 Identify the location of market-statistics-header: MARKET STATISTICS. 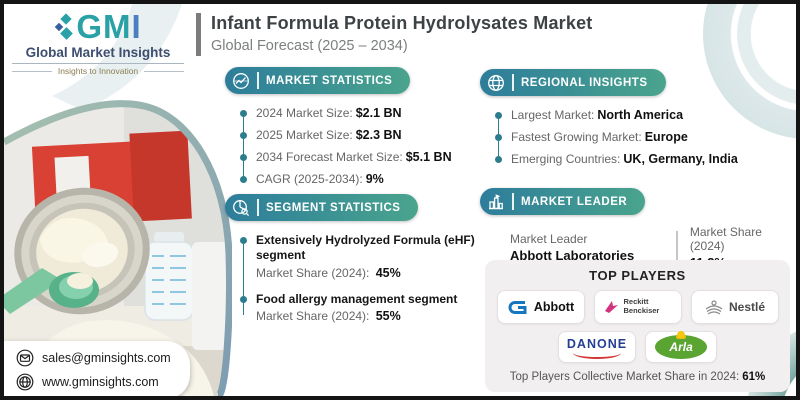
(318, 80).